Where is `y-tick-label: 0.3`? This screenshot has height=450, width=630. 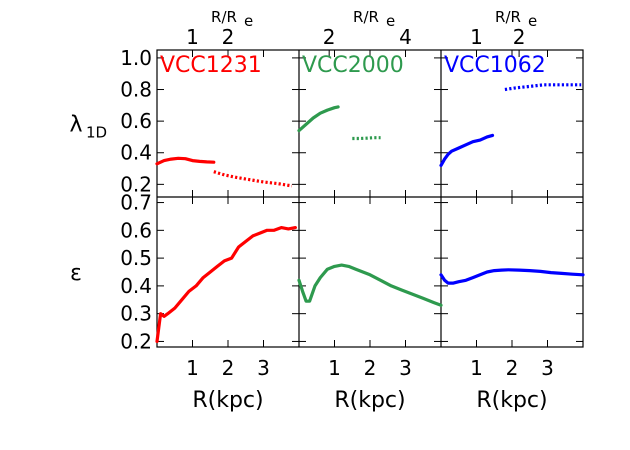 y-tick-label: 0.3 is located at coordinates (136, 314).